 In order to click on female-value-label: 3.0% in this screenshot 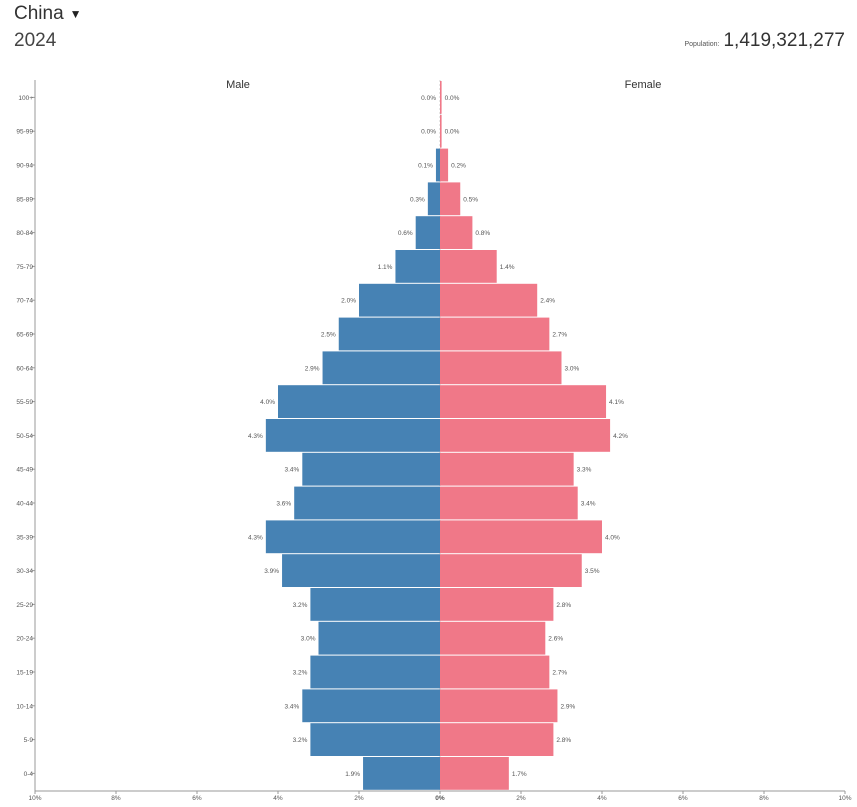, I will do `click(572, 368)`.